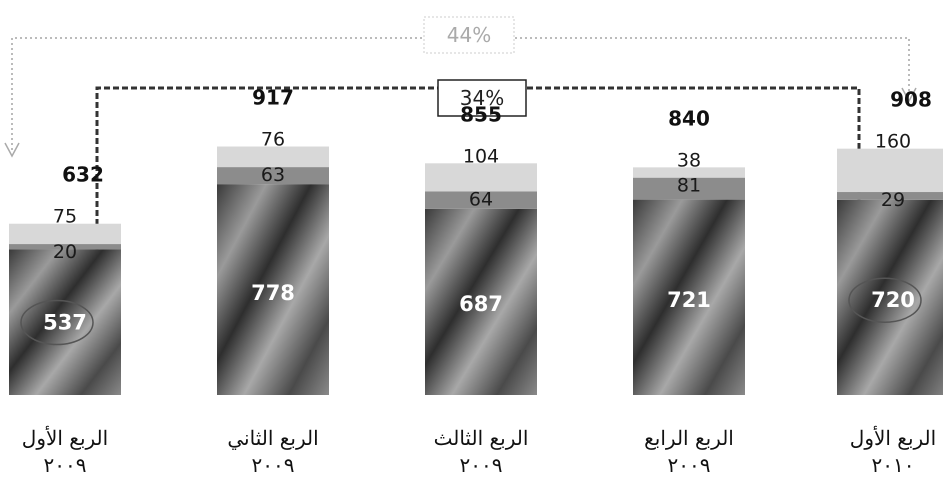 This screenshot has width=943, height=483. What do you see at coordinates (481, 156) in the screenshot?
I see `value-label-top-2: 104` at bounding box center [481, 156].